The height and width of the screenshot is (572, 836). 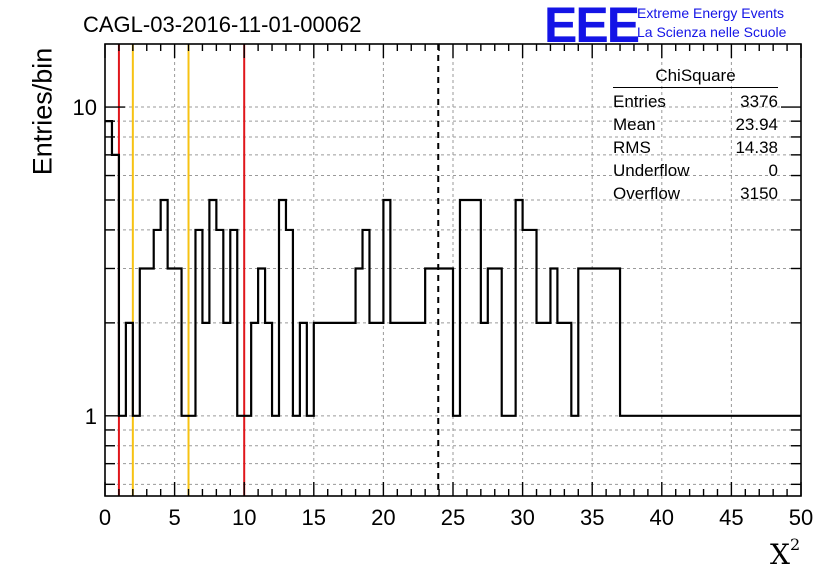 I want to click on x-tick-label: 5, so click(x=174, y=517).